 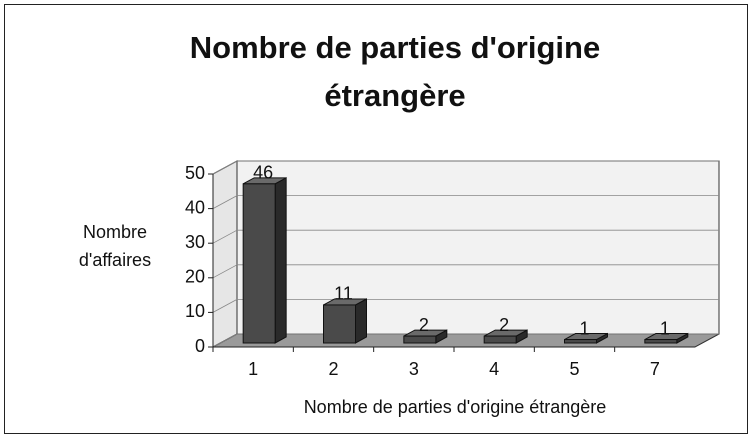 I want to click on x-tick-label: 4, so click(x=494, y=369).